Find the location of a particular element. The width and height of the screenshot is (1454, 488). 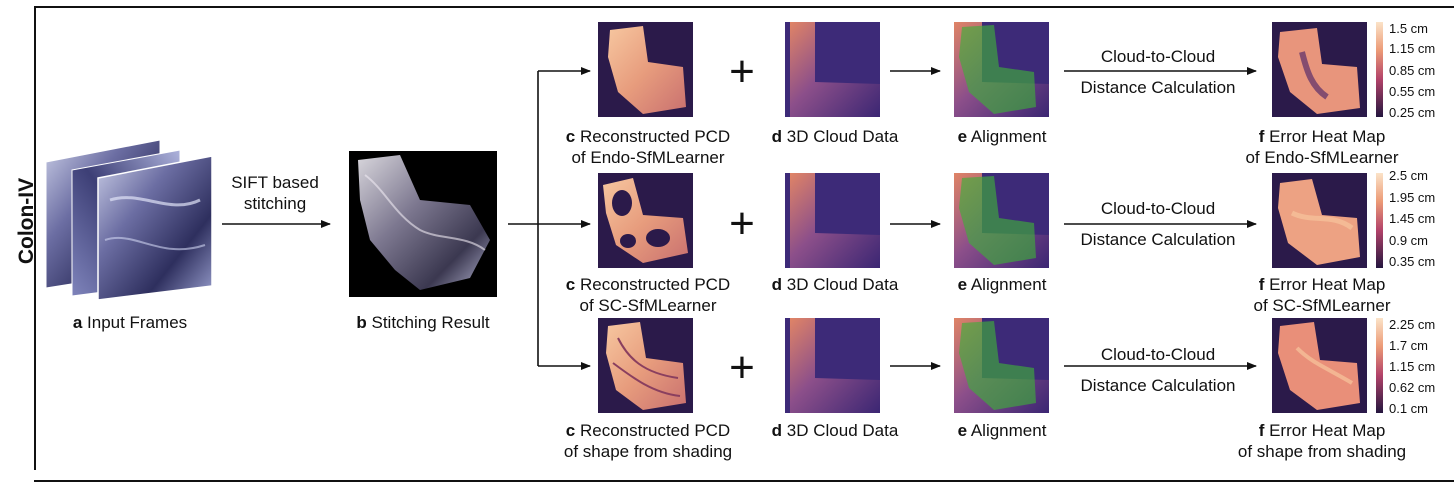

stitch-step-line2: stitching is located at coordinates (275, 203).